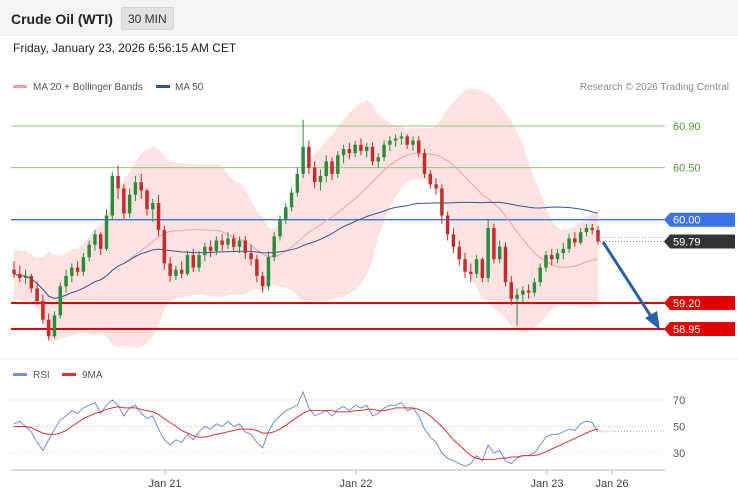  I want to click on forecast-arrow-shaft, so click(627, 280).